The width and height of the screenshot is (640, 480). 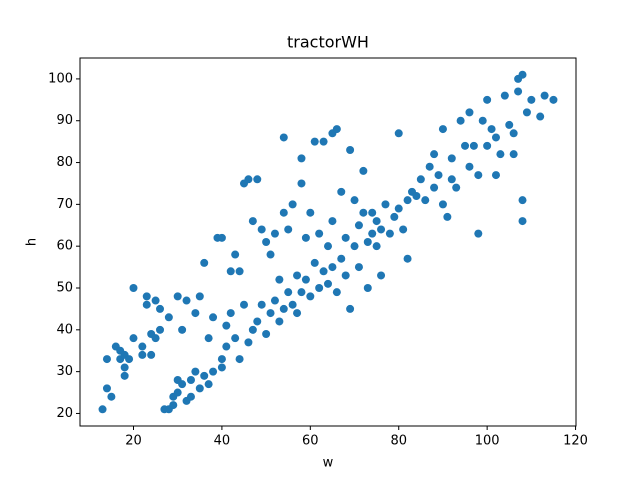 I want to click on x-tick-label: 40, so click(x=222, y=441).